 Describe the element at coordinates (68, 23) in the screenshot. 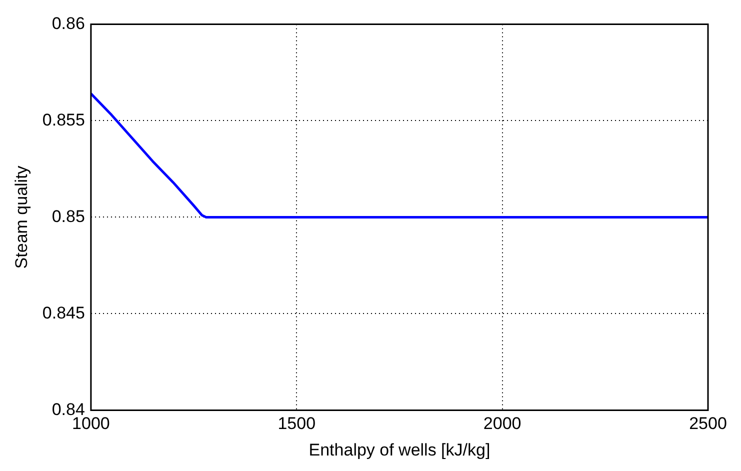

I see `y-tick-label: 0.86` at that location.